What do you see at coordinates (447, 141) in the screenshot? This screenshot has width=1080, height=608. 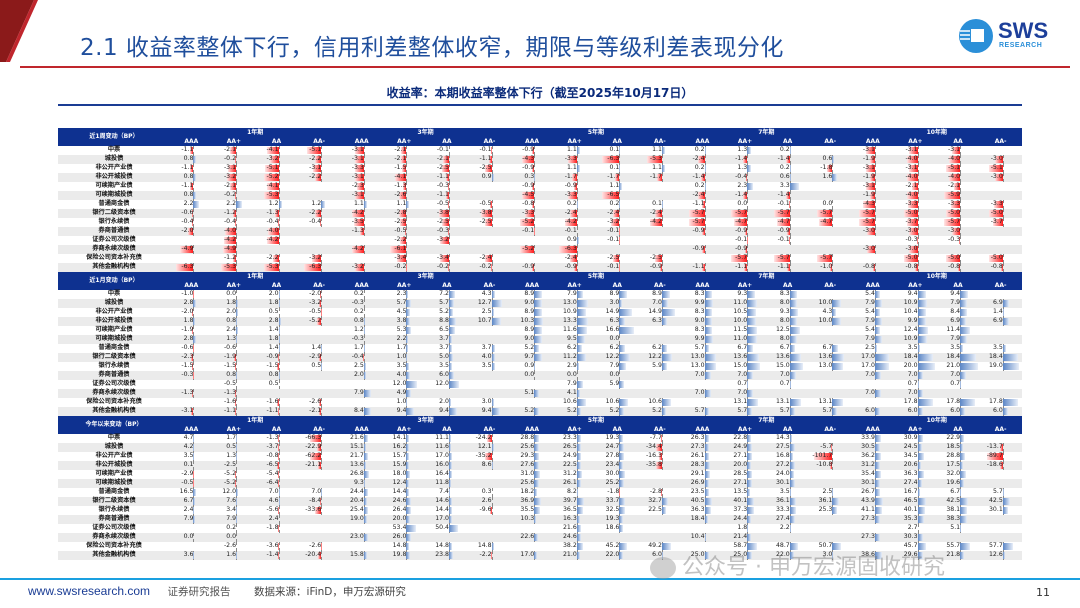 I see `grade-header: AA` at bounding box center [447, 141].